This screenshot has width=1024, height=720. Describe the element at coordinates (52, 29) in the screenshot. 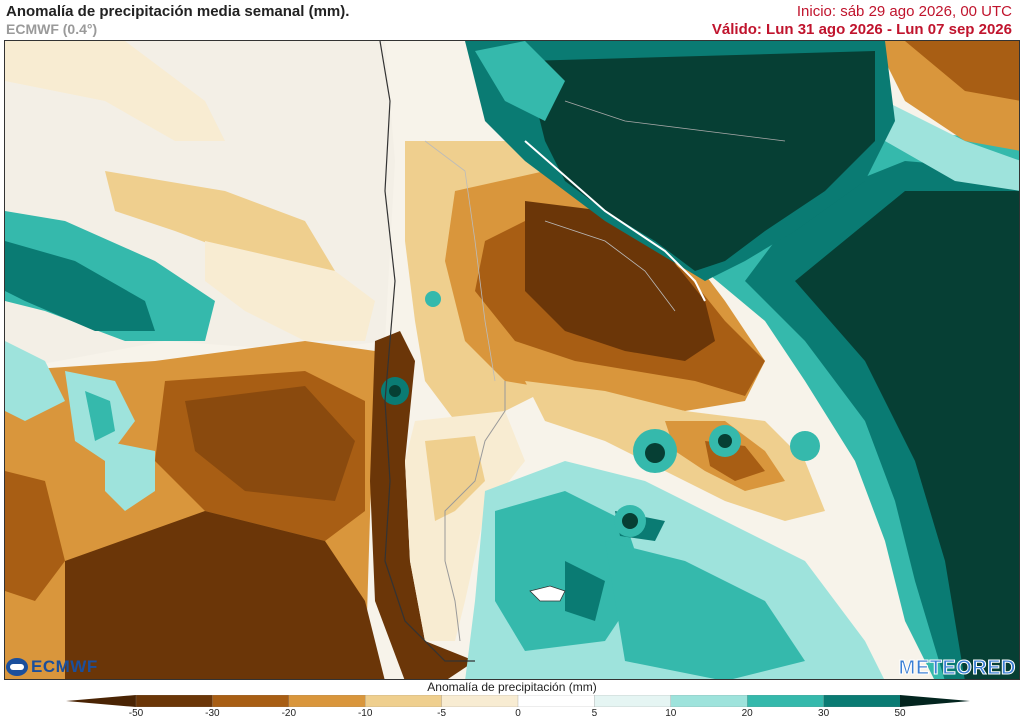

I see `model-label: ECMWF (0.4°)` at that location.